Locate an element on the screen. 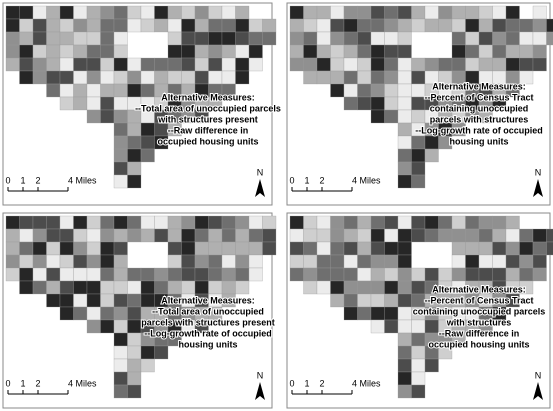 The height and width of the screenshot is (411, 553). caption-line: with structures is located at coordinates (479, 322).